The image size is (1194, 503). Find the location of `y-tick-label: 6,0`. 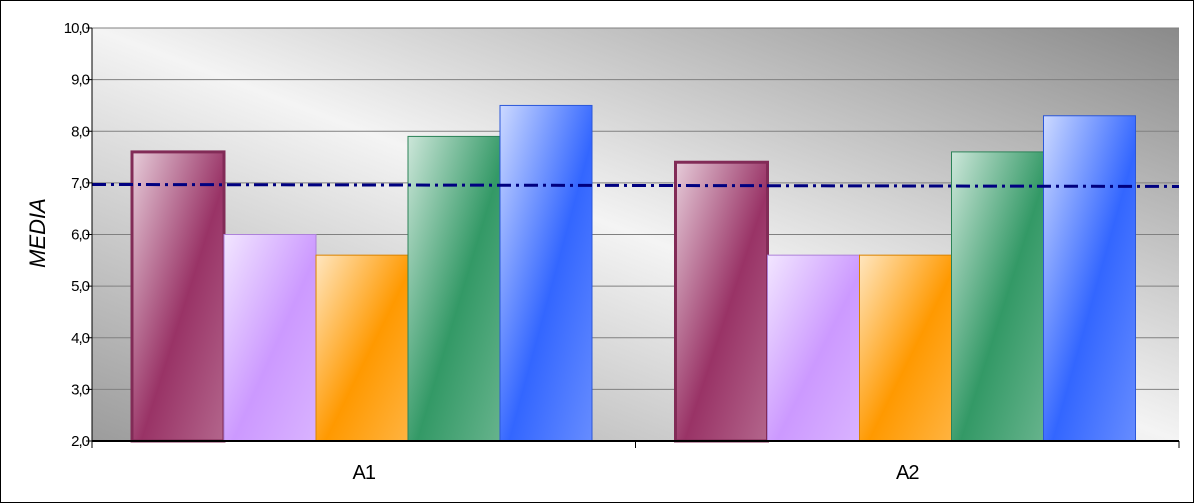

y-tick-label: 6,0 is located at coordinates (80, 235).